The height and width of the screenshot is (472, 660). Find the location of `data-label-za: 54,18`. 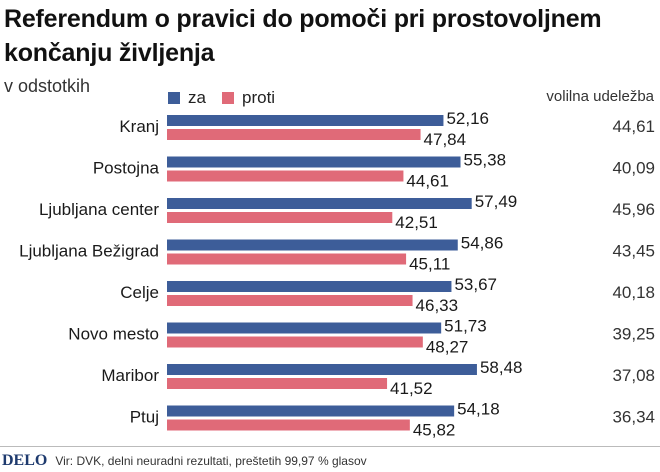

data-label-za: 54,18 is located at coordinates (478, 409).